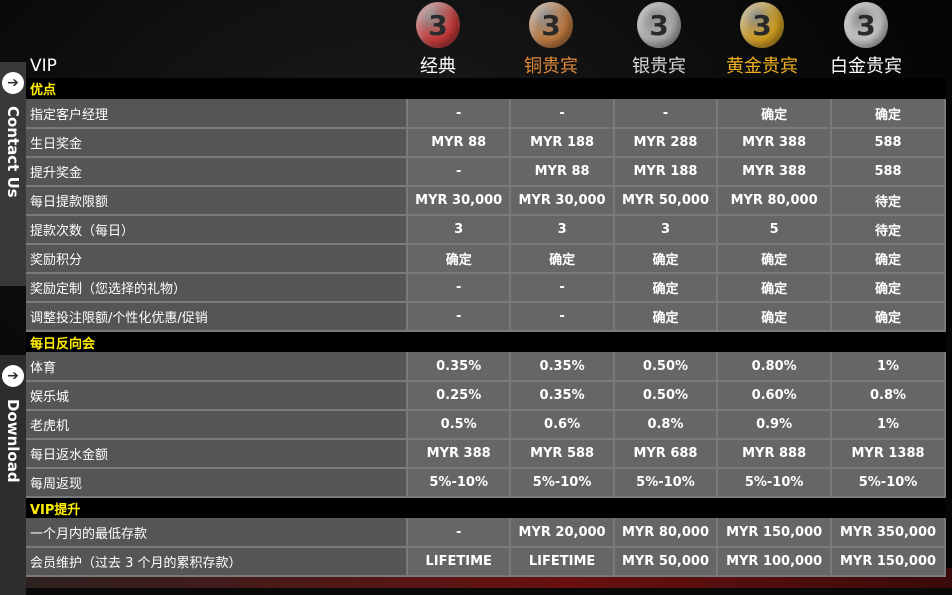 The height and width of the screenshot is (595, 952). Describe the element at coordinates (562, 533) in the screenshot. I see `cell-value: MYR 20,000` at that location.